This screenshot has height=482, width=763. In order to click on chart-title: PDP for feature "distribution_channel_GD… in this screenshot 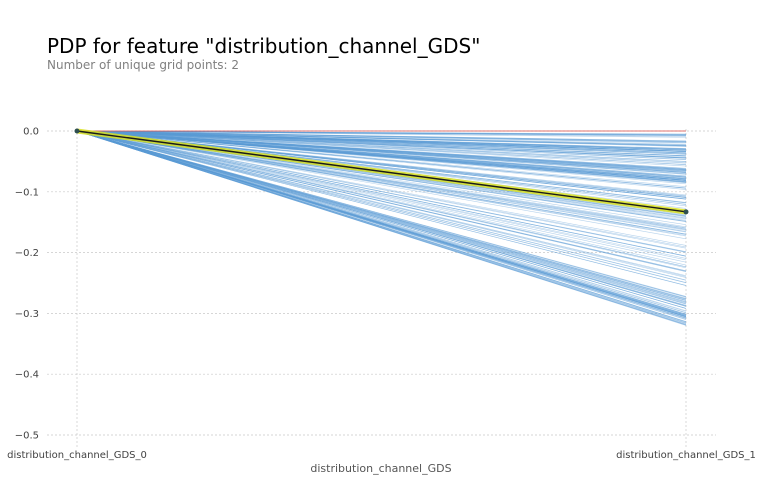, I will do `click(264, 46)`.